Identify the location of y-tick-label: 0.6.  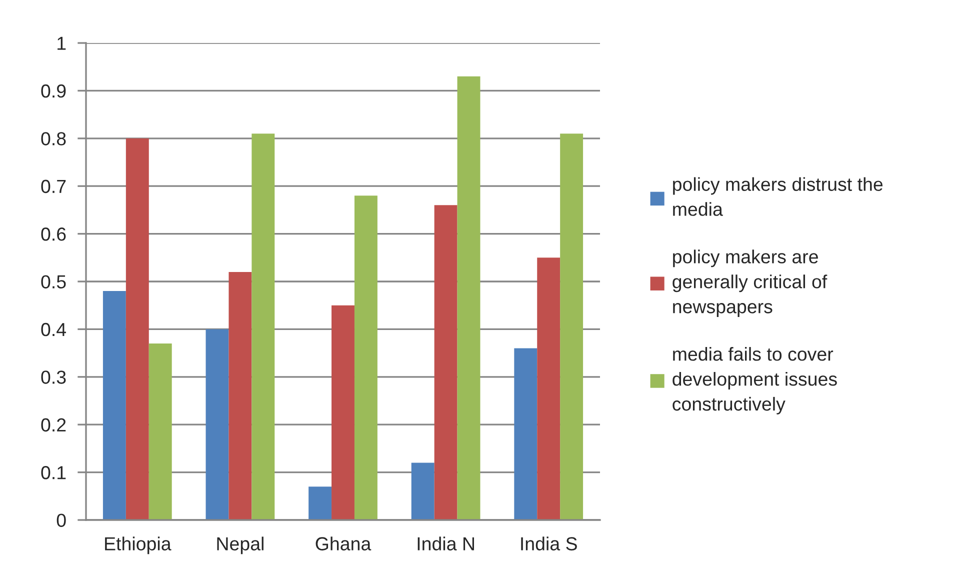
(53, 234).